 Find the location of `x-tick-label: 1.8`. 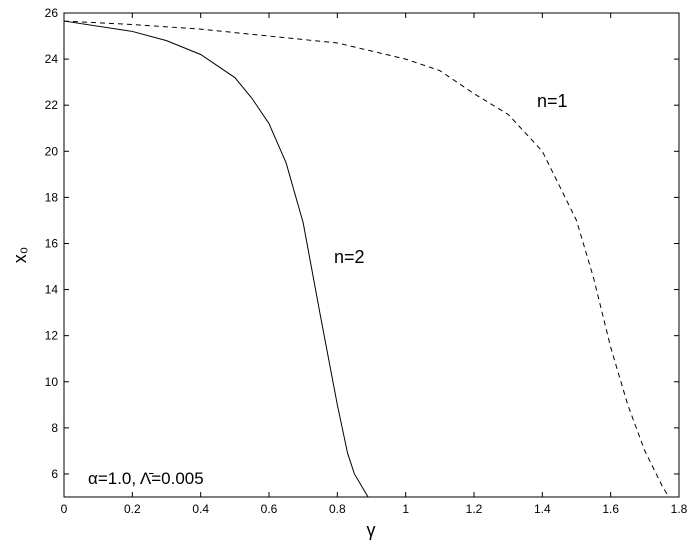

x-tick-label: 1.8 is located at coordinates (679, 509).